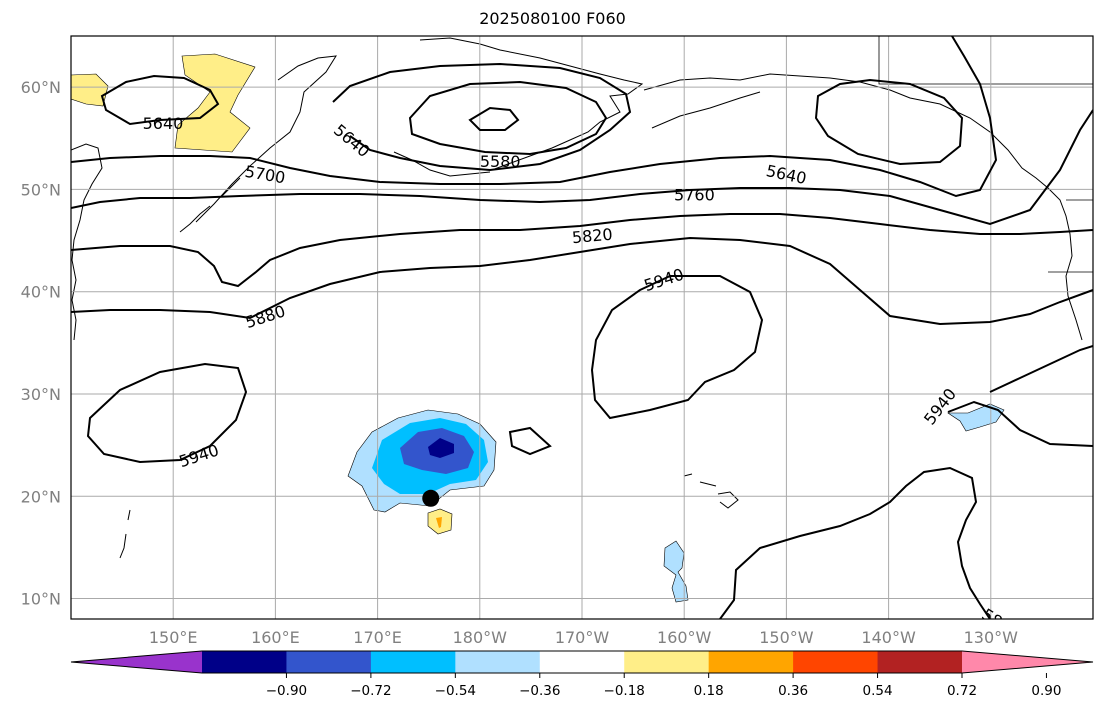 Image resolution: width=1105 pixels, height=712 pixels. I want to click on colorbar-tick-label: −0.72, so click(370, 691).